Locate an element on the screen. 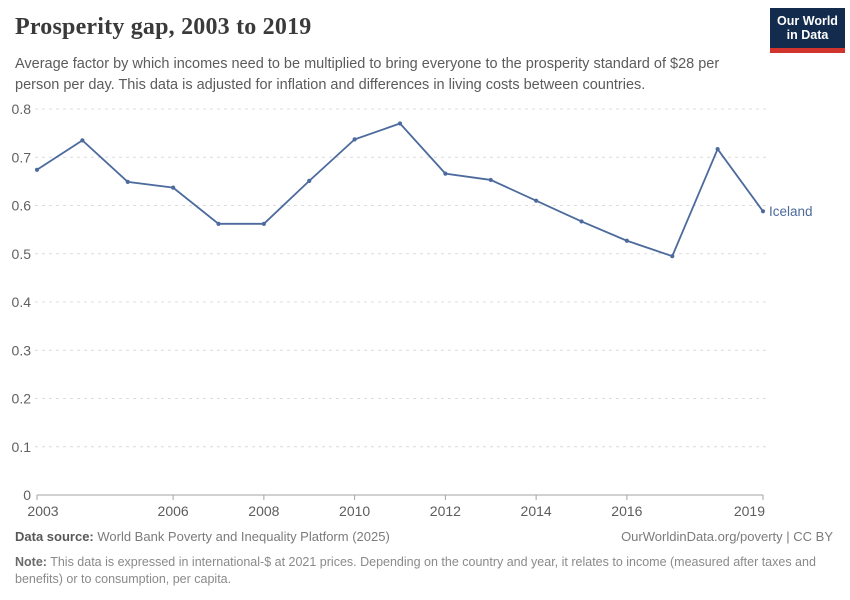  x-tick-label-2008: 2008 is located at coordinates (263, 511).